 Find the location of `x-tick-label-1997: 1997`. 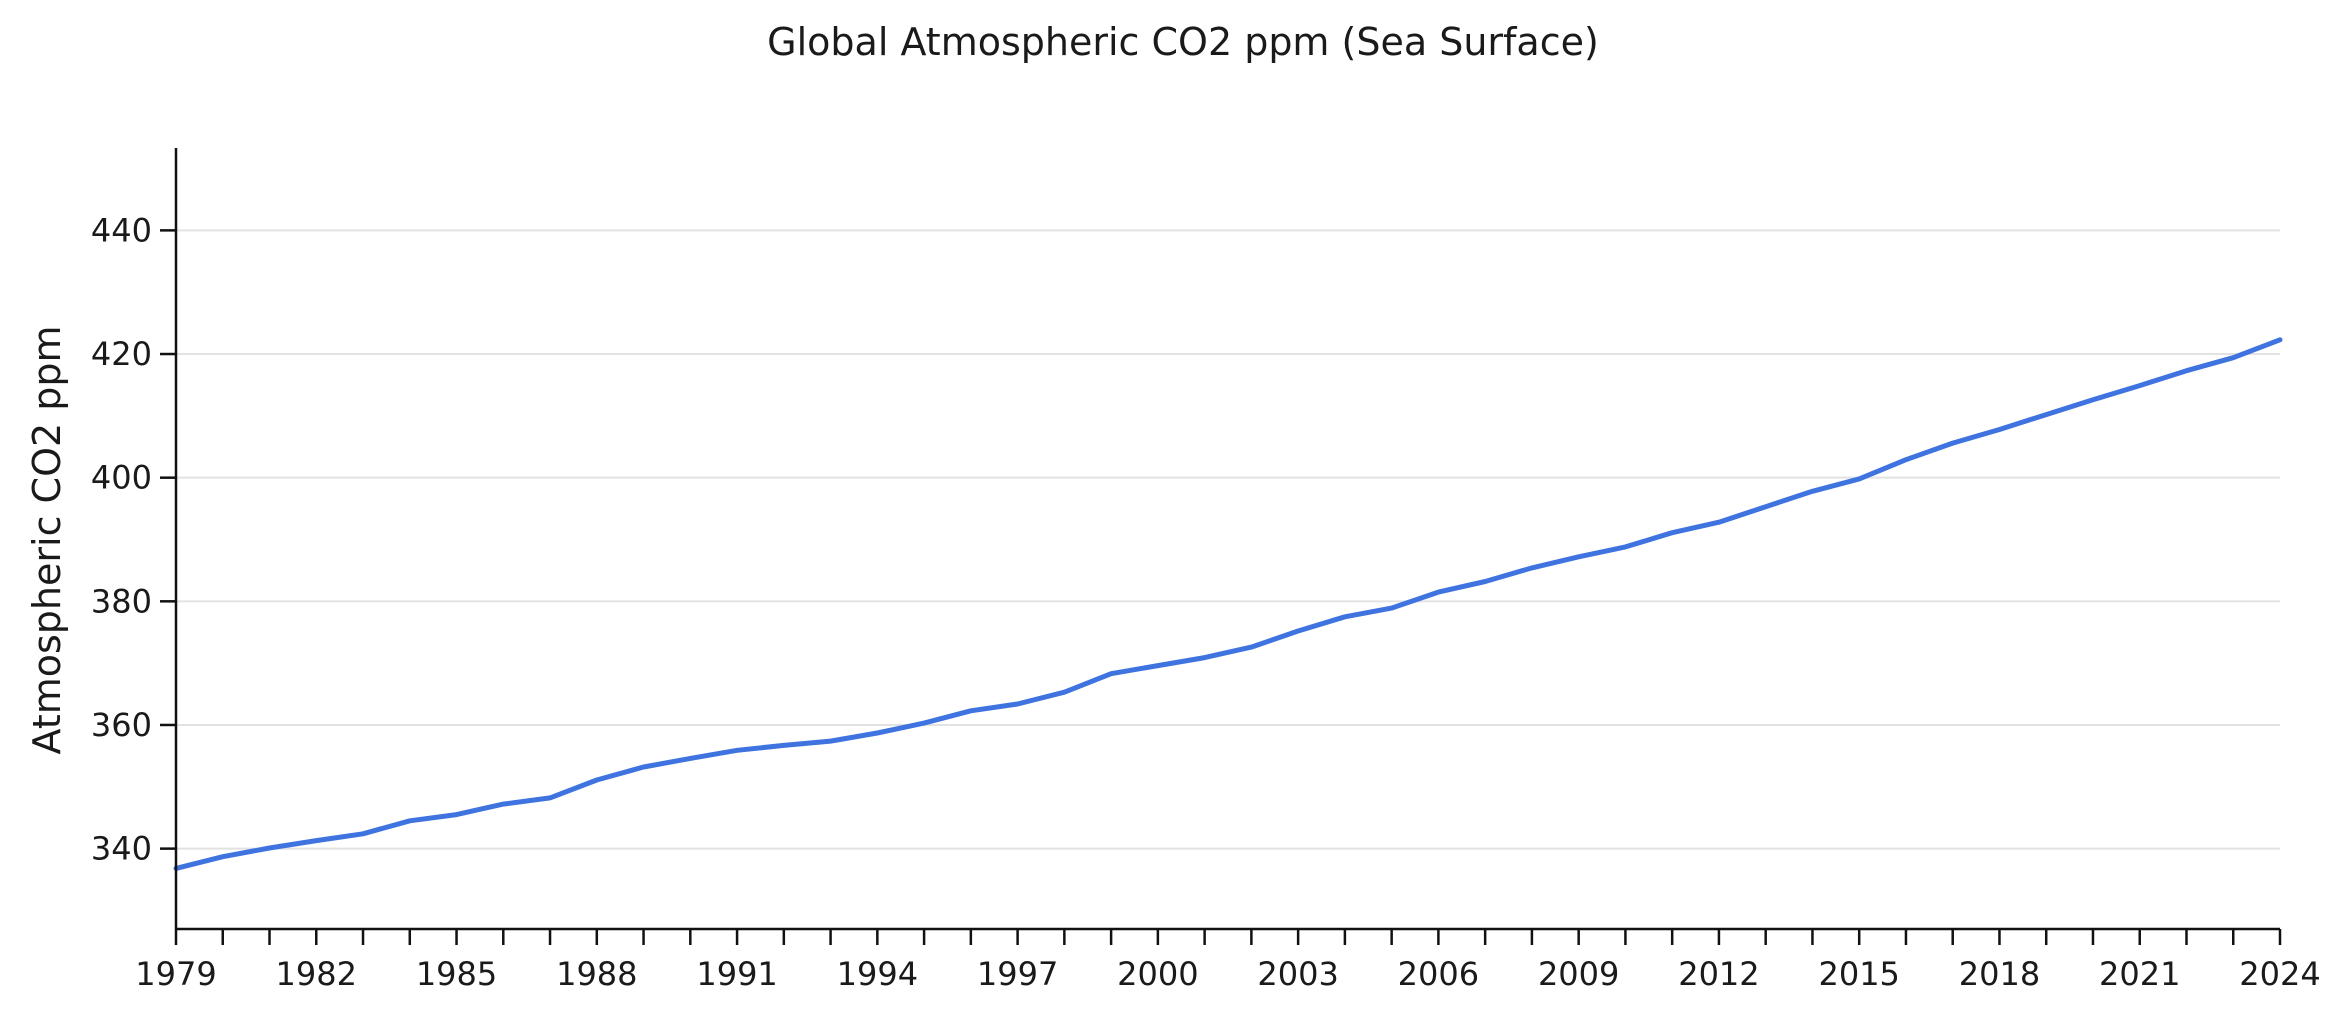

x-tick-label-1997: 1997 is located at coordinates (1017, 974).